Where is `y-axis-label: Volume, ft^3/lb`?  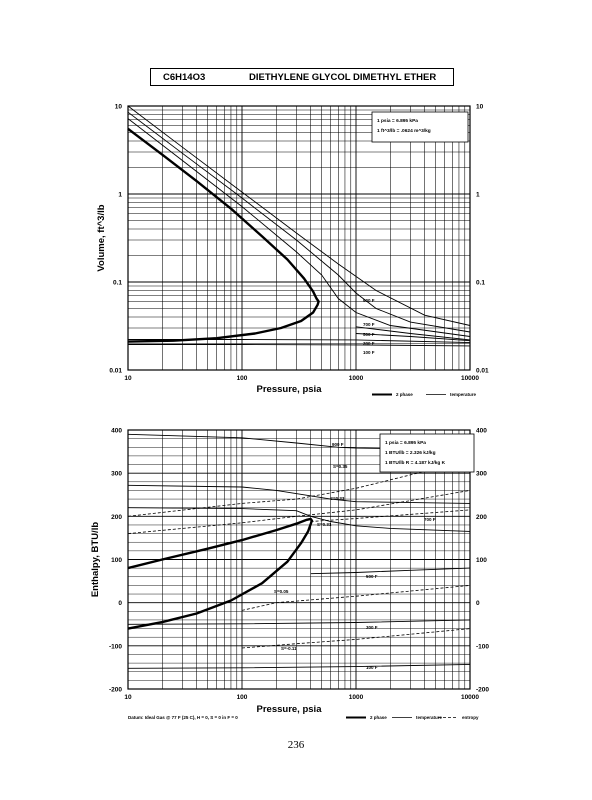
y-axis-label: Volume, ft^3/lb is located at coordinates (101, 237).